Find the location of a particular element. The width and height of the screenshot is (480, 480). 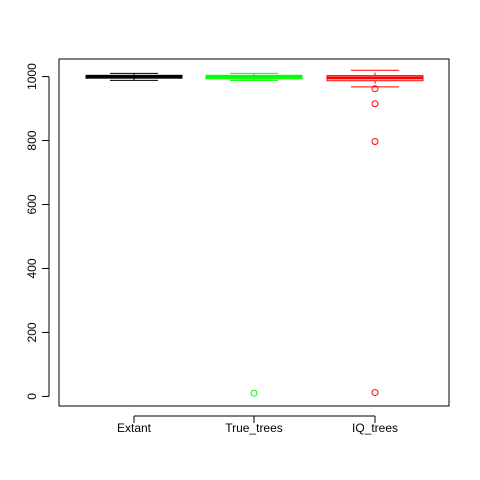

y-tick-label: 0 is located at coordinates (32, 396).